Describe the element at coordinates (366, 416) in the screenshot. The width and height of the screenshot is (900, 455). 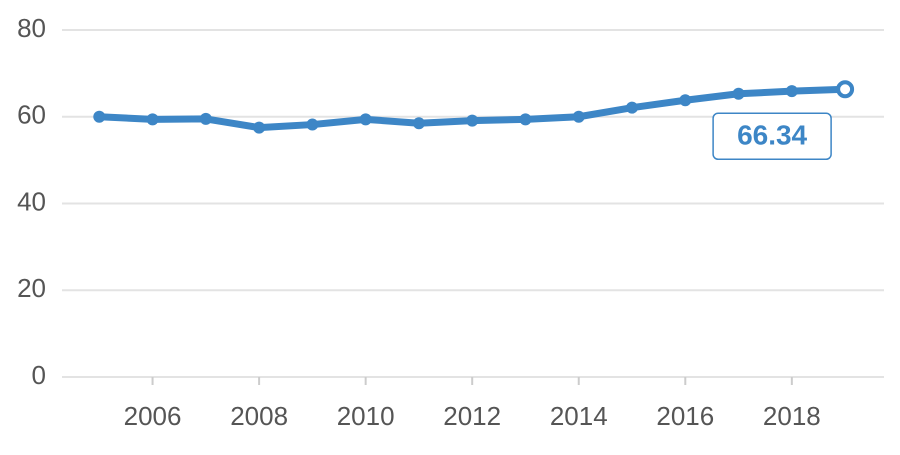
I see `x-tick-label: 2010` at that location.